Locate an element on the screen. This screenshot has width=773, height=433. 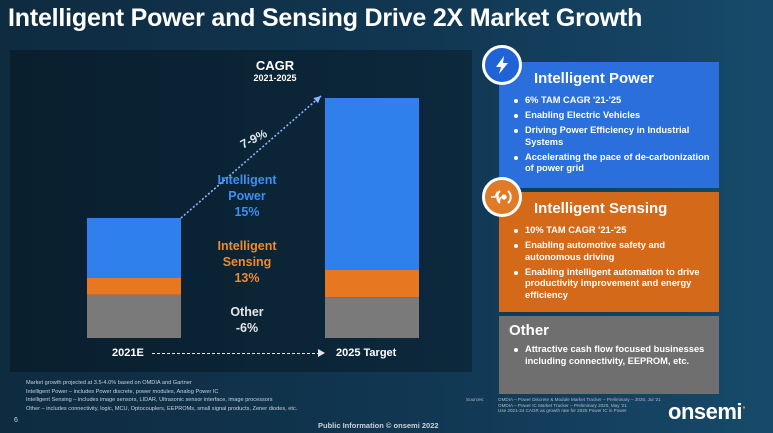
segment-label-sensing-line2: Sensing is located at coordinates (247, 262).